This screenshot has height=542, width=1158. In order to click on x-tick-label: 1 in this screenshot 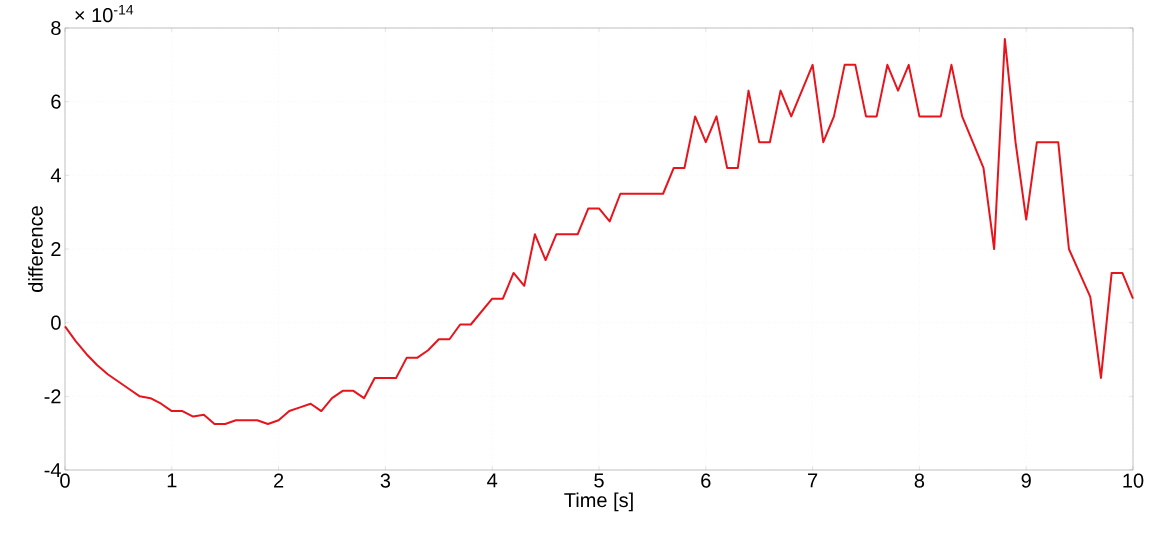, I will do `click(172, 480)`.